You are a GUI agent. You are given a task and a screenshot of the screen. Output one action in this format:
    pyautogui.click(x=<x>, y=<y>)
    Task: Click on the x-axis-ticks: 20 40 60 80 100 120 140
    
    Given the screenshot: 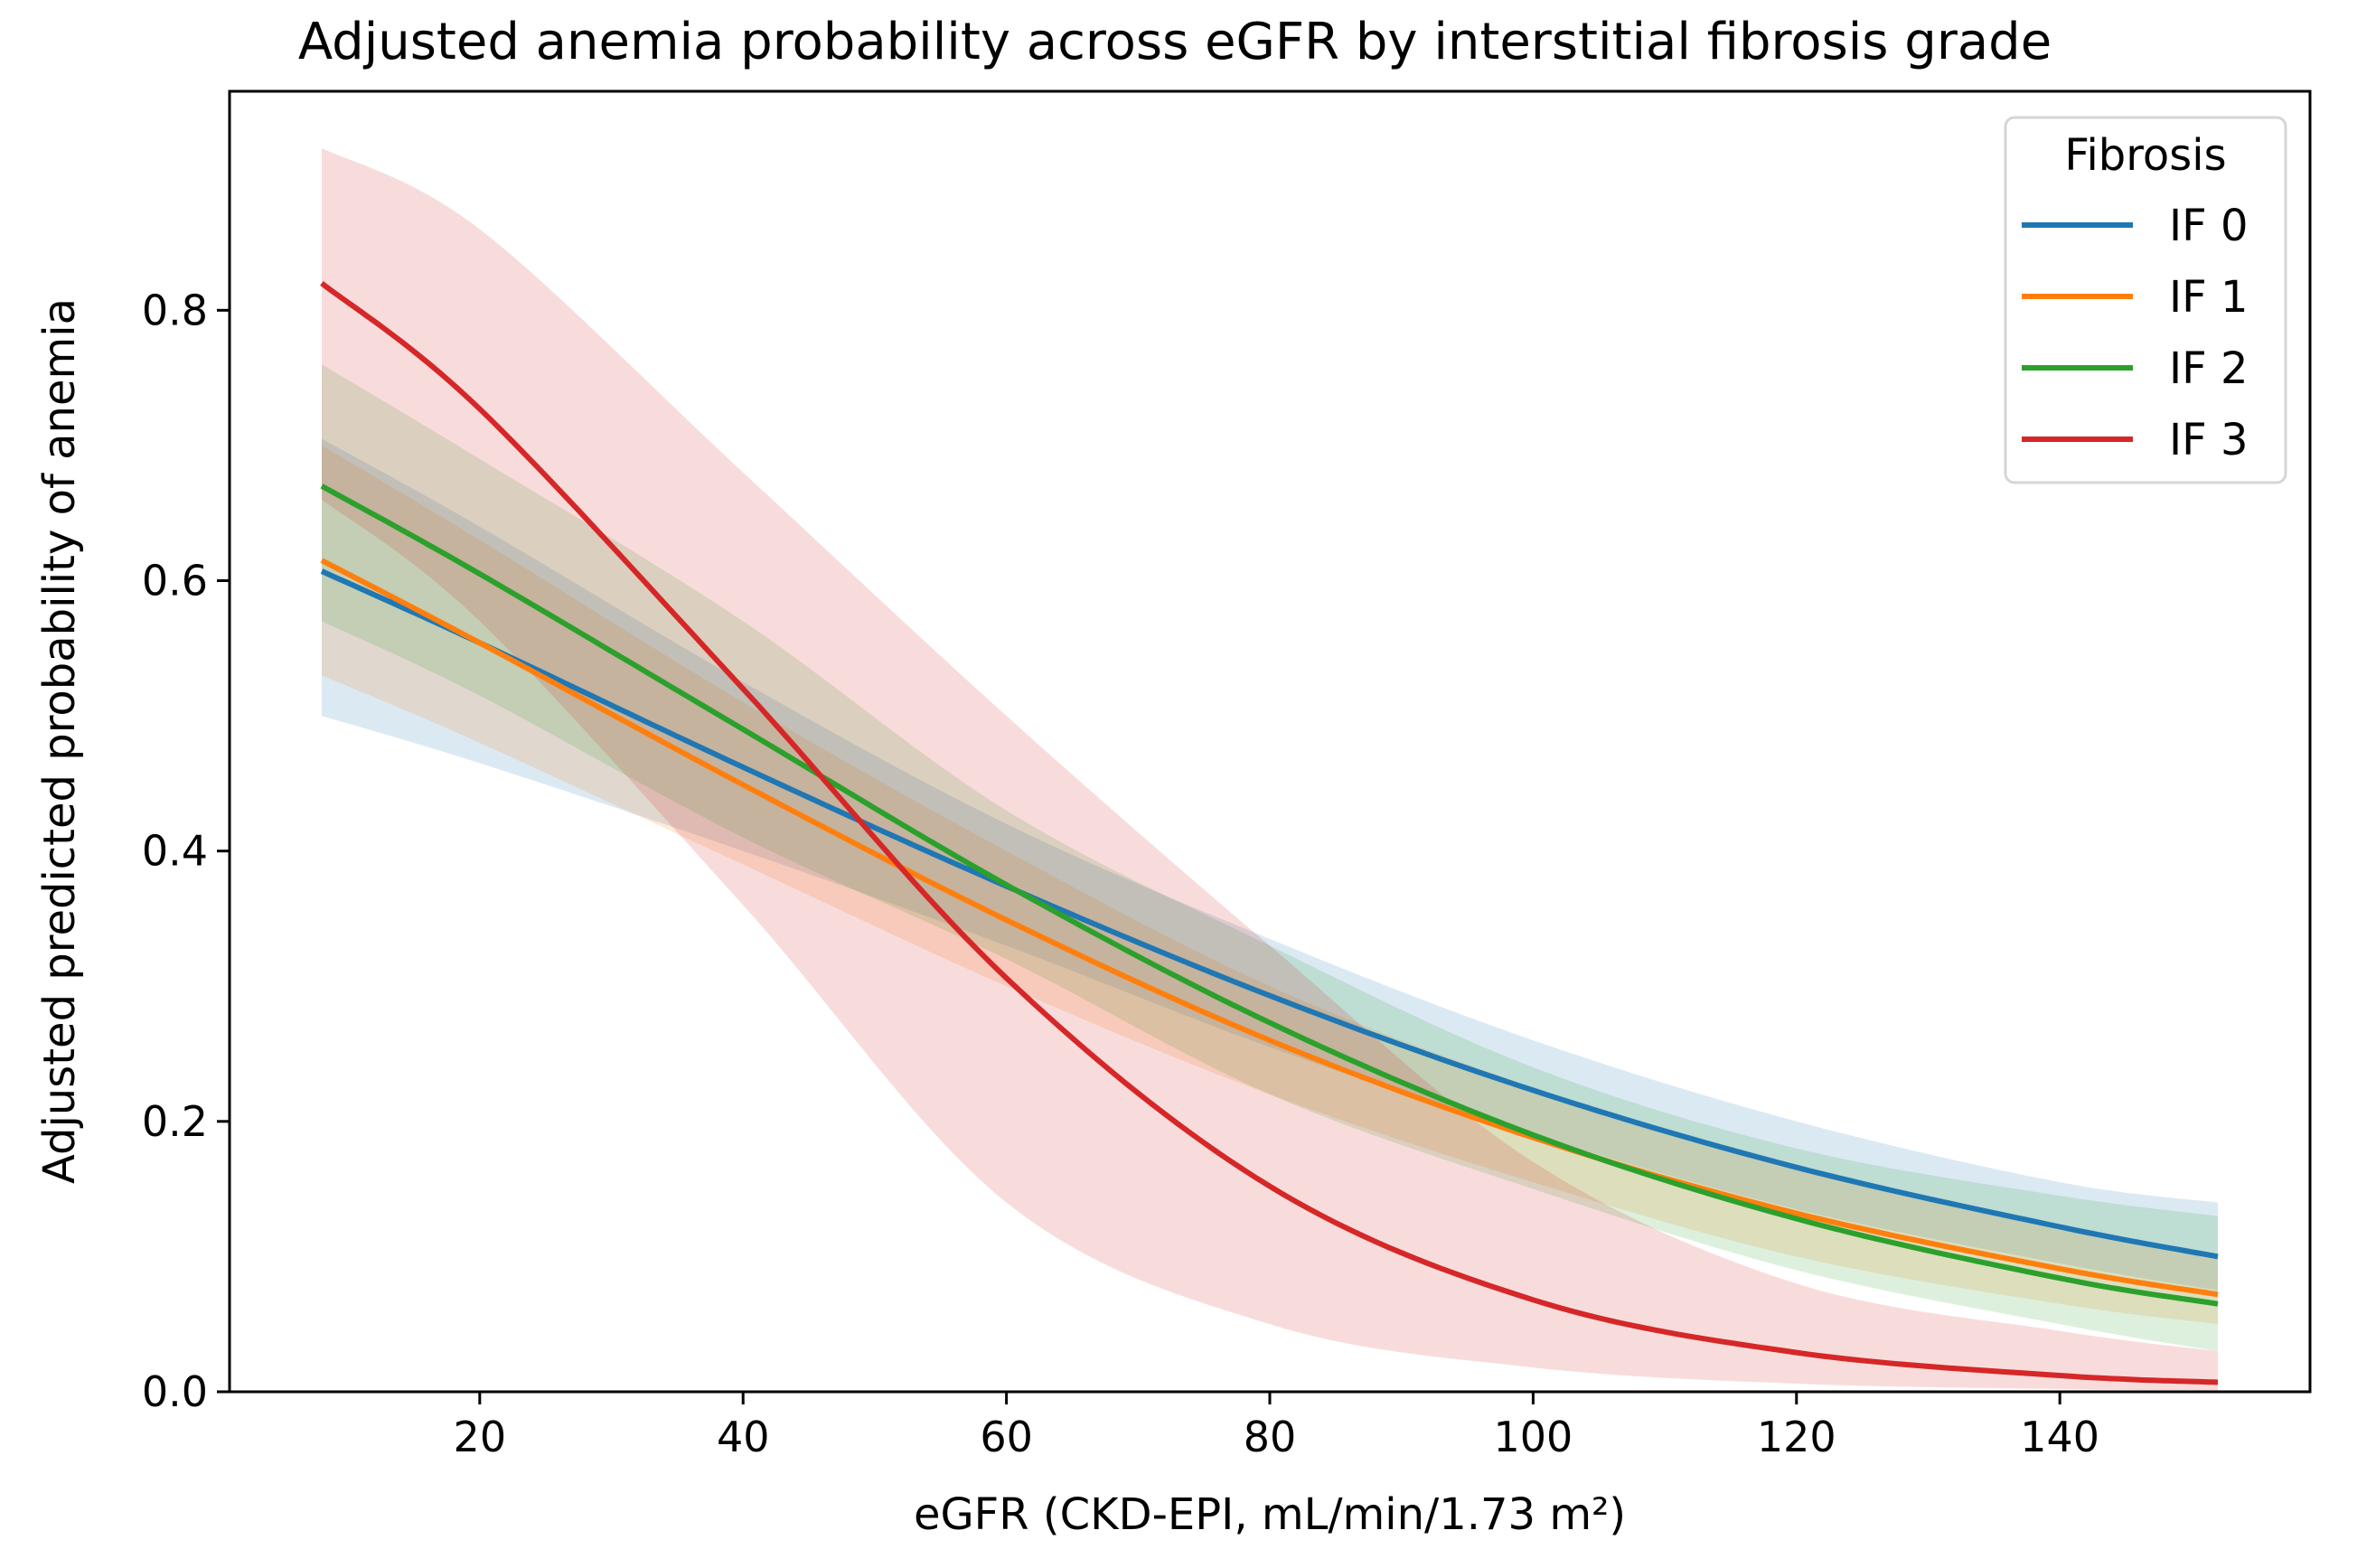 What is the action you would take?
    pyautogui.click(x=1276, y=1426)
    